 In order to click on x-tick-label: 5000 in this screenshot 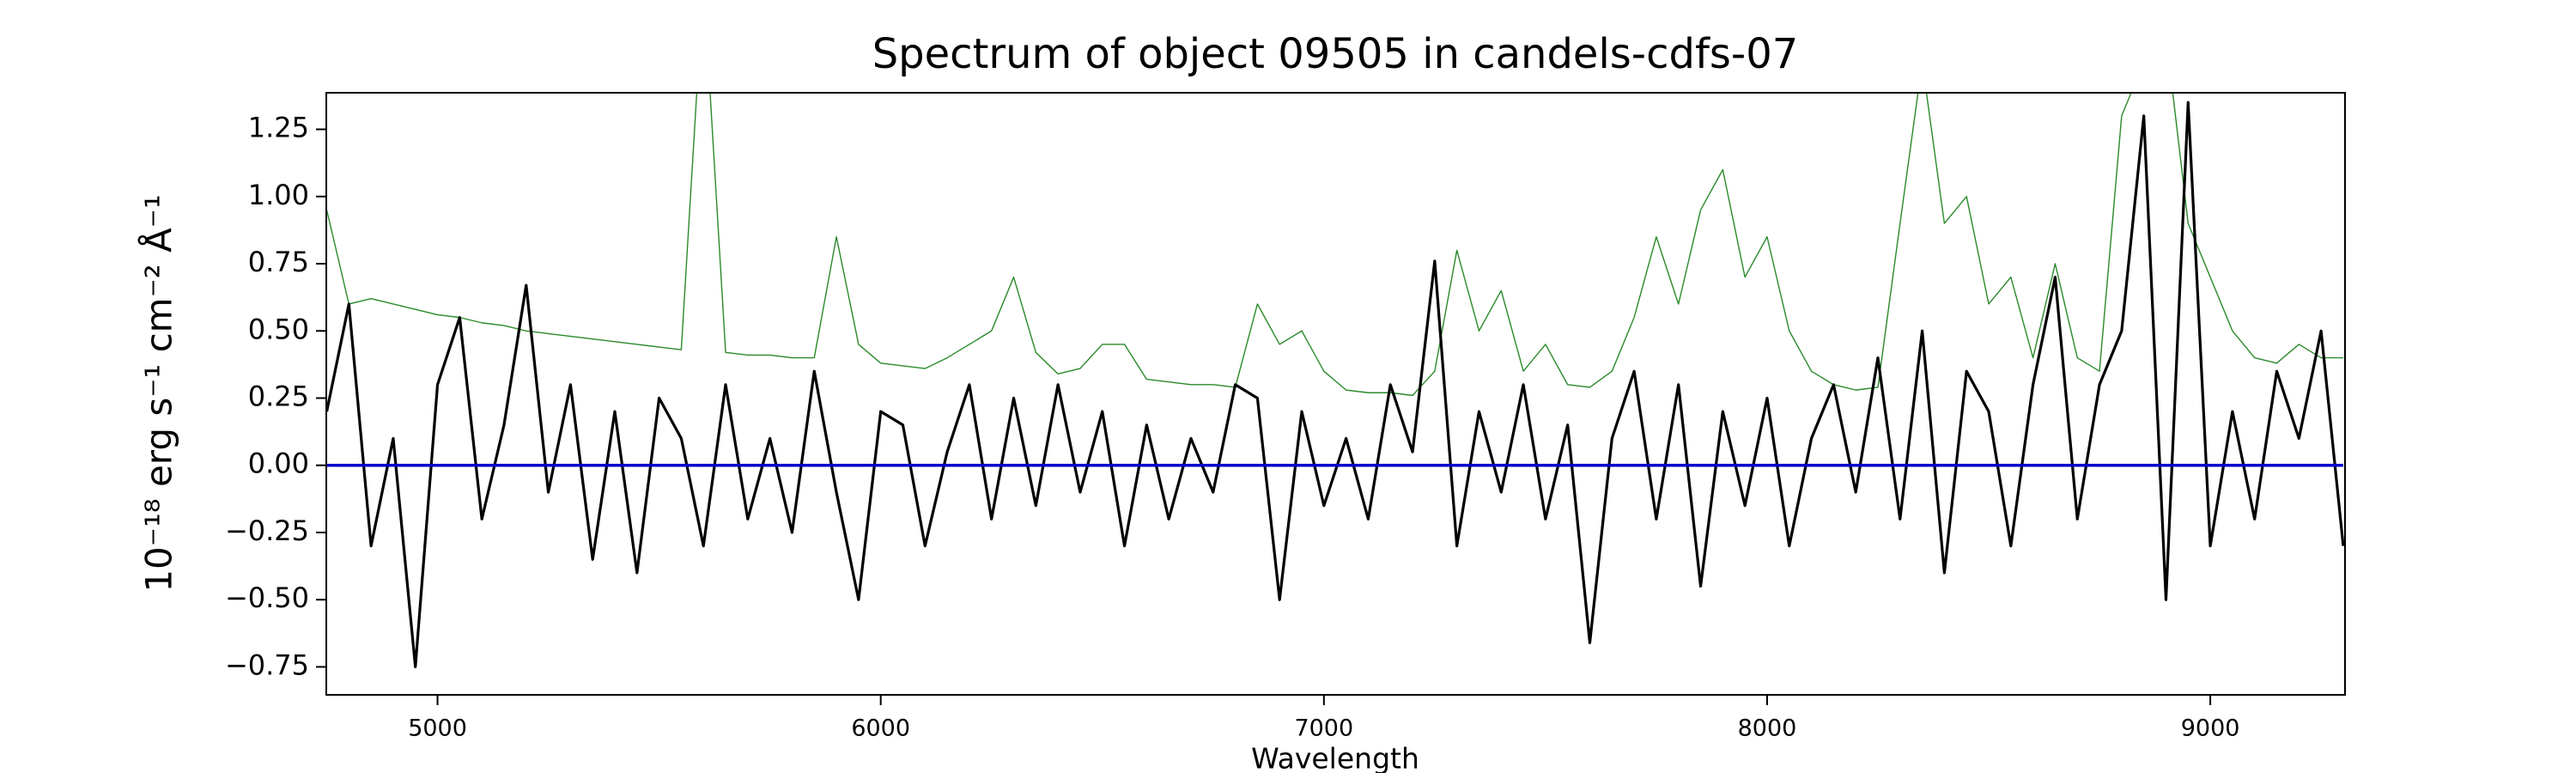, I will do `click(438, 728)`.